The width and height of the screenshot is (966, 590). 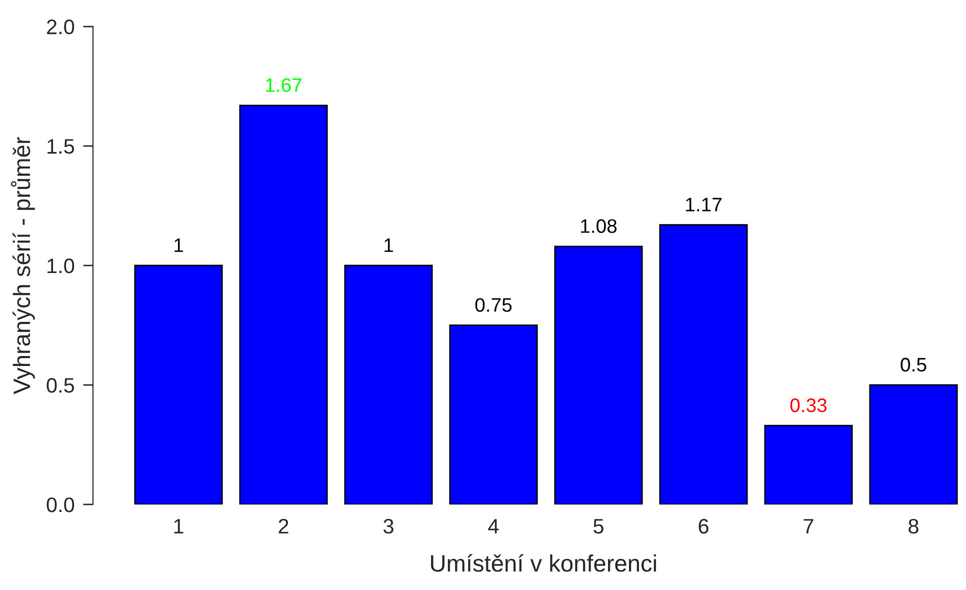 What do you see at coordinates (283, 526) in the screenshot?
I see `x-tick-label: 2` at bounding box center [283, 526].